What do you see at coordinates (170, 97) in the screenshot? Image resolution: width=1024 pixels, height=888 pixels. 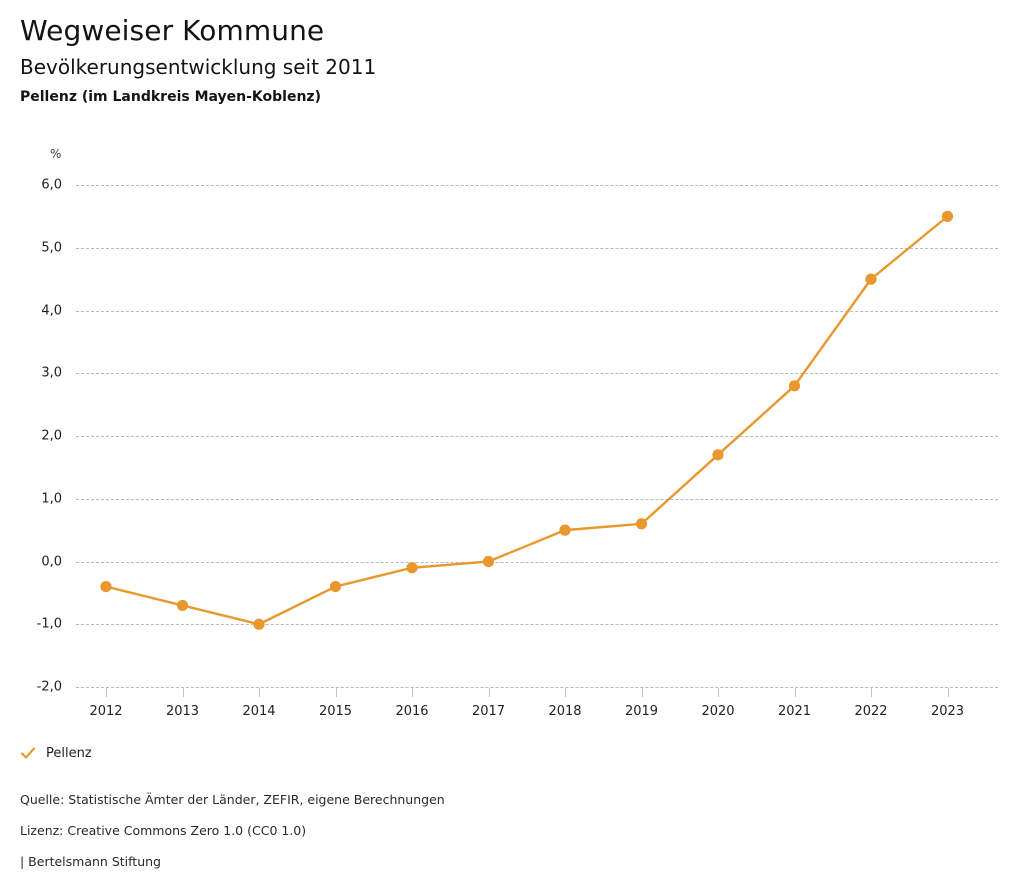 I see `chart-region-label: Pellenz (im Landkreis Mayen-Koblenz)` at bounding box center [170, 97].